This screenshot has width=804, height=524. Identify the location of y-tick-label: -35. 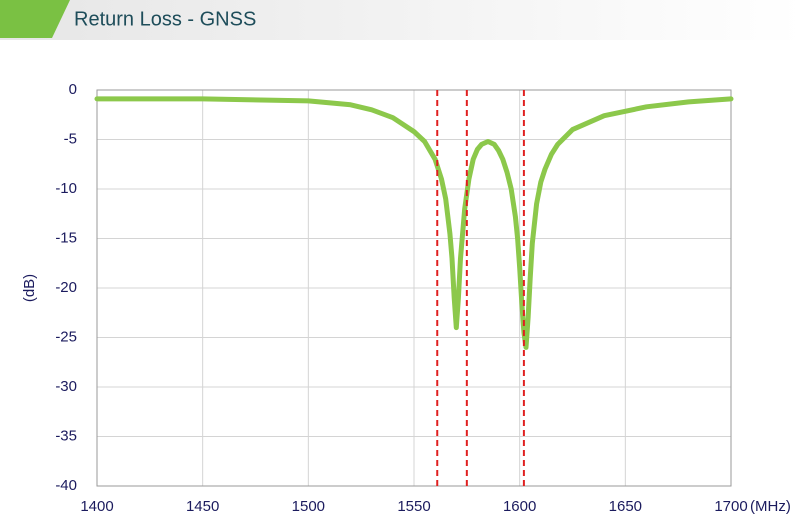
(66, 435).